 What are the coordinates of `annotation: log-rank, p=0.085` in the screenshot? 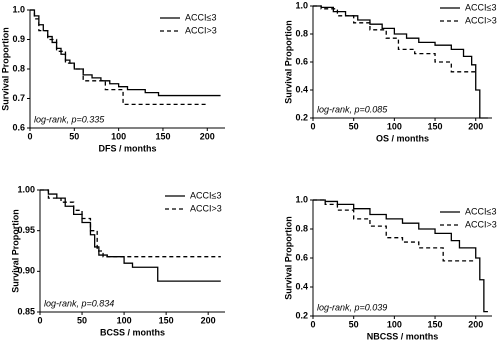 It's located at (352, 109).